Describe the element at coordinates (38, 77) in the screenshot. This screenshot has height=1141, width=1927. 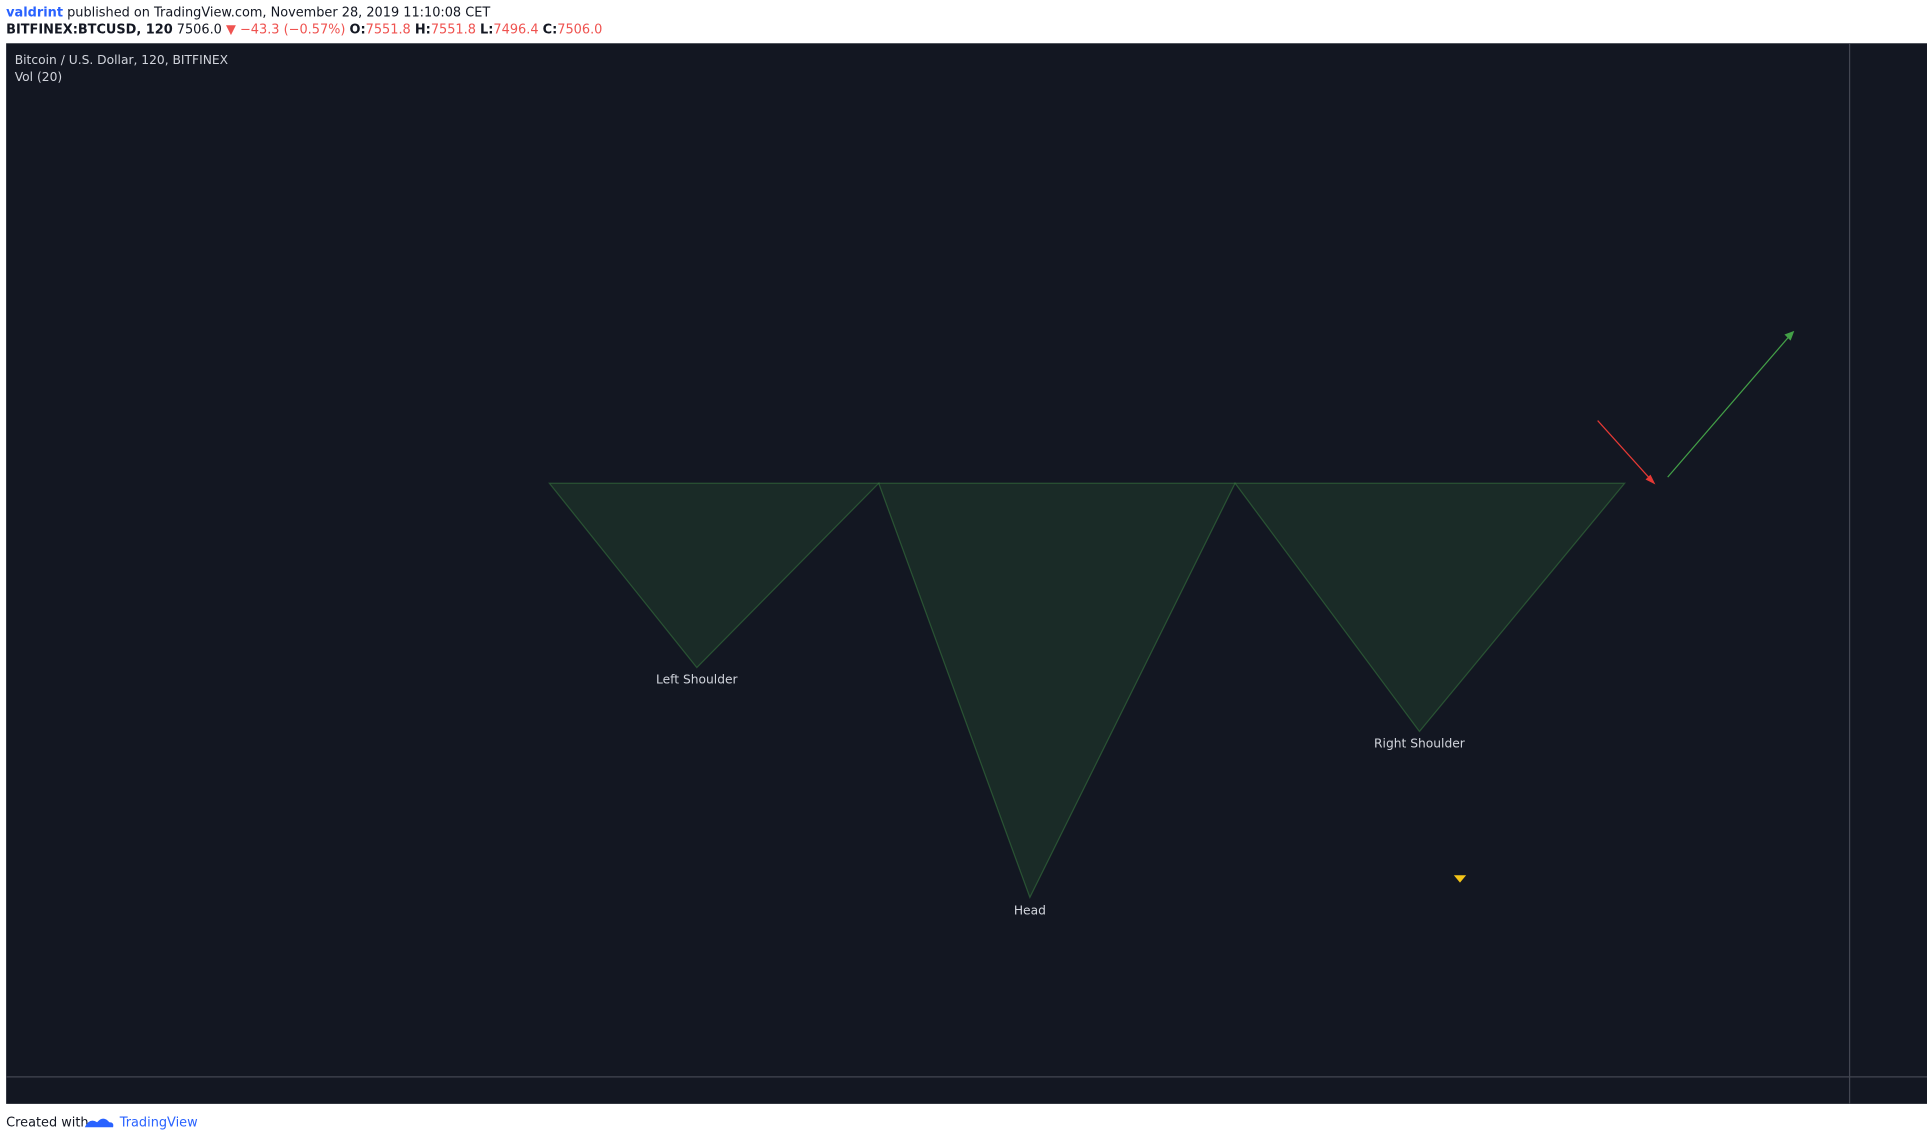
I see `volume-label: Vol (20)` at that location.